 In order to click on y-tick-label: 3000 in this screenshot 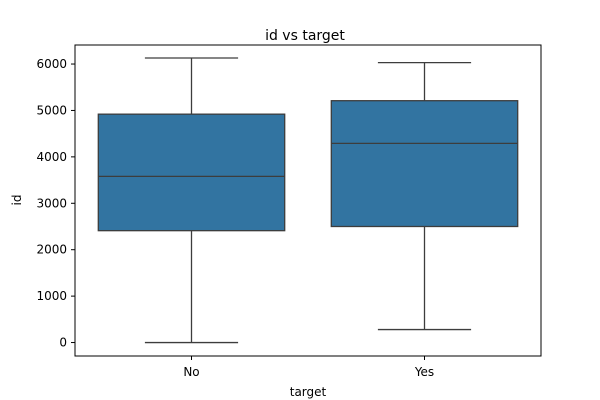, I will do `click(51, 203)`.